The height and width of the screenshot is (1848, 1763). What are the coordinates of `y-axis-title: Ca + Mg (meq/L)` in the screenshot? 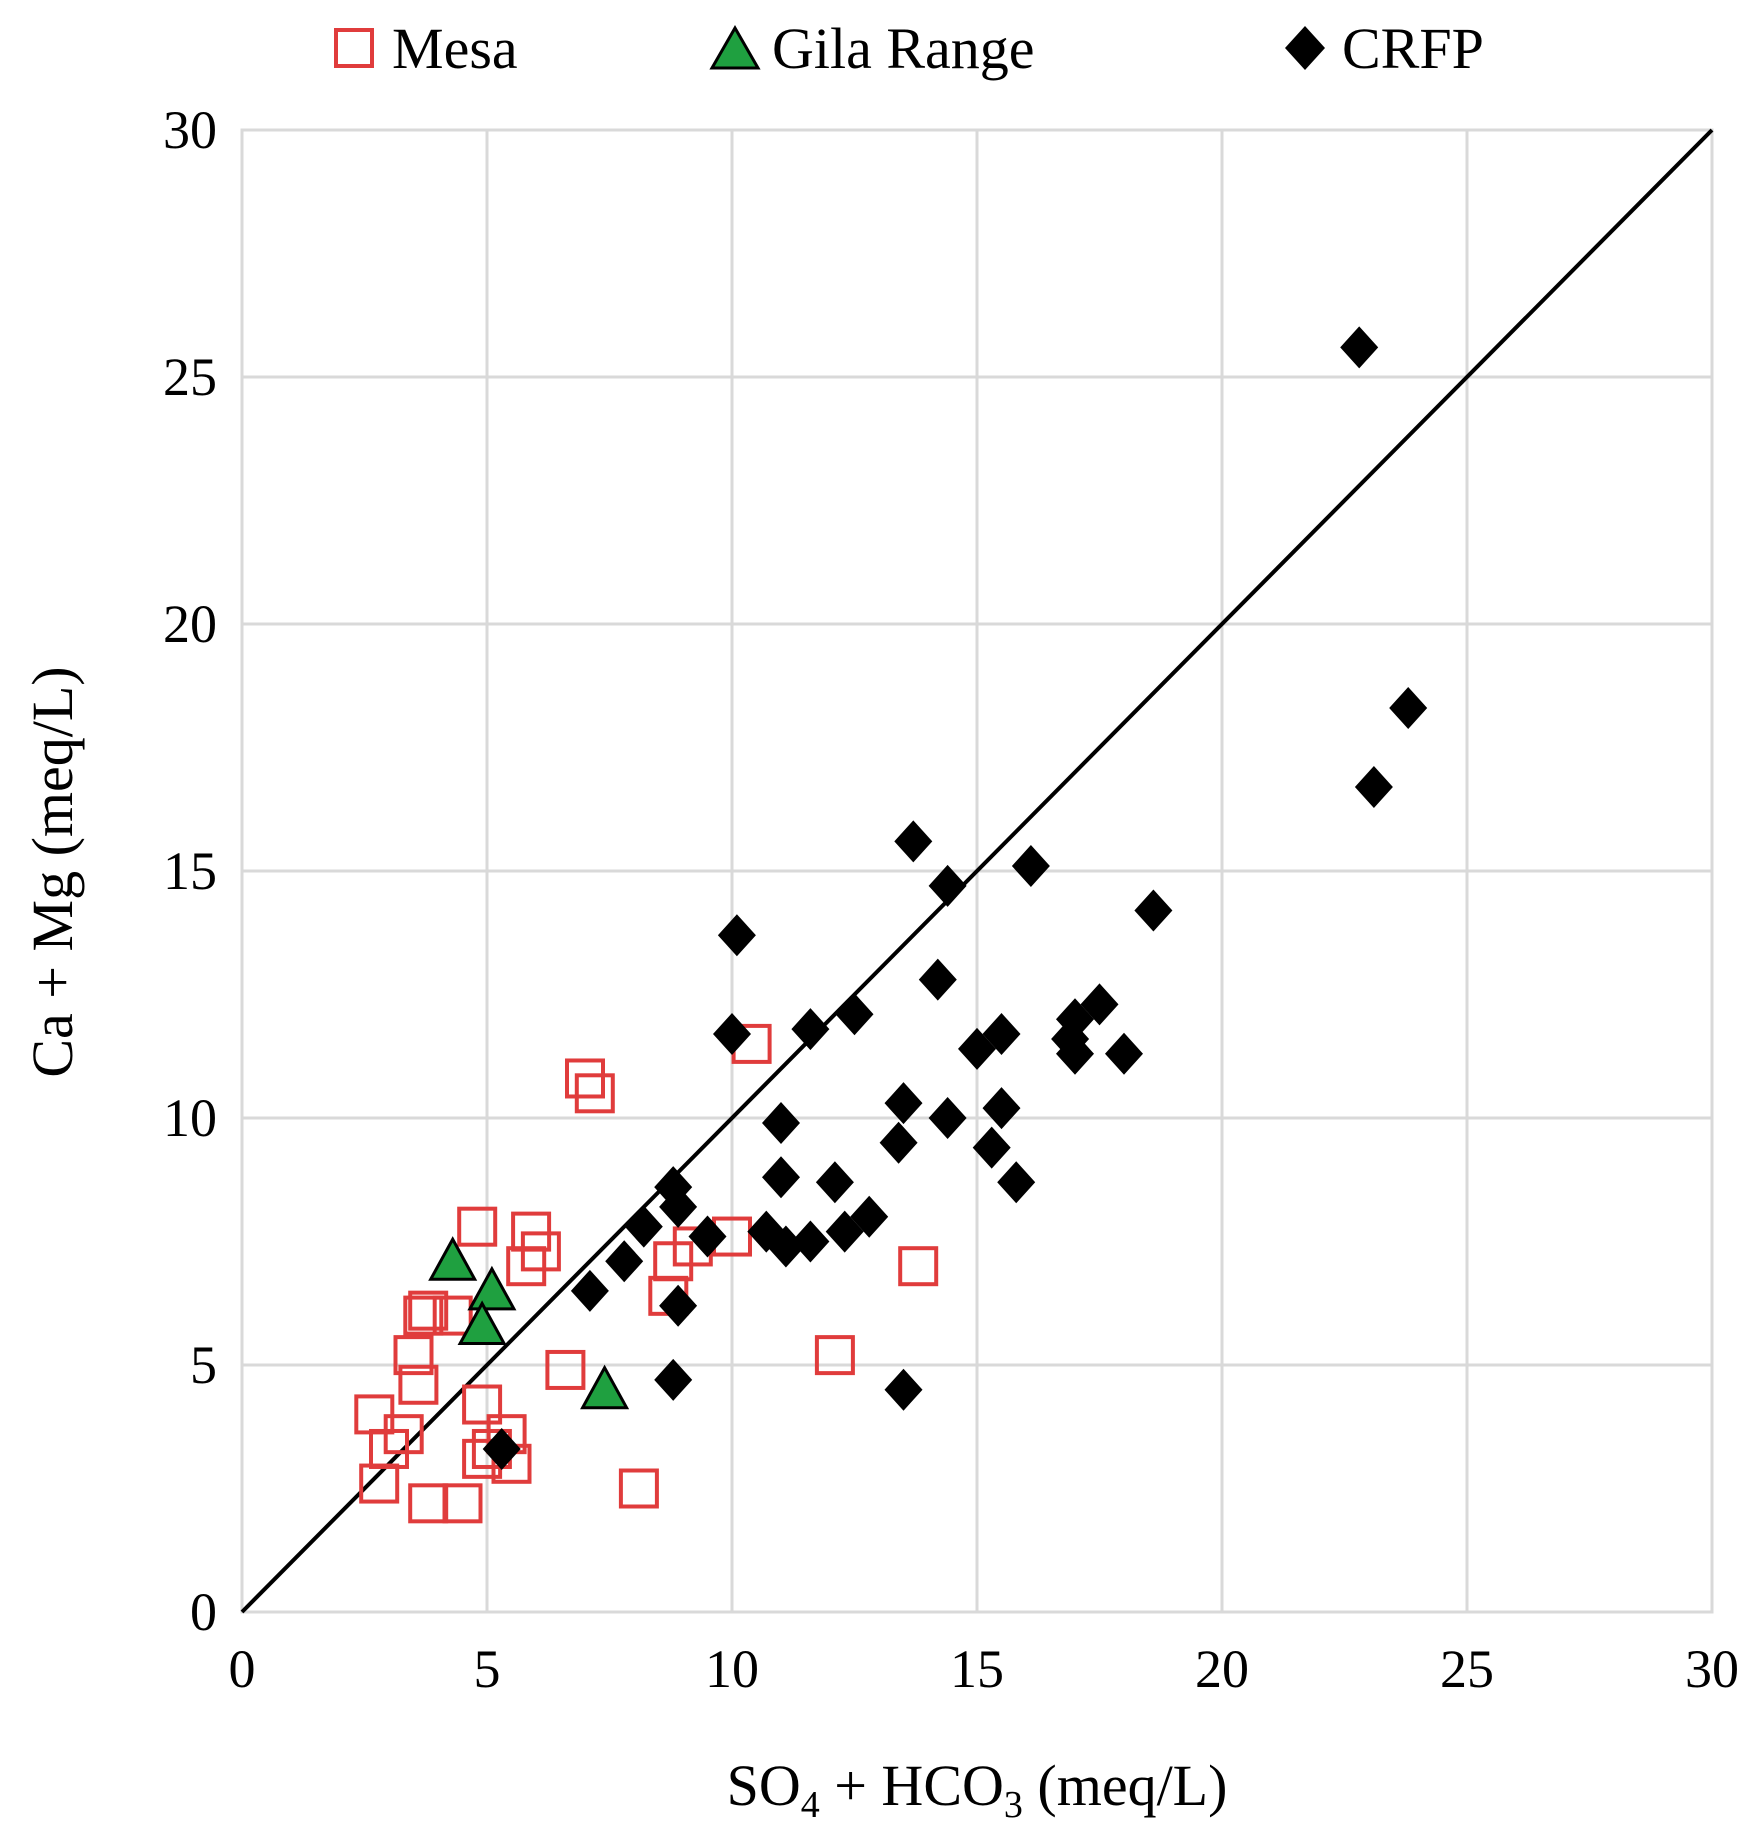 It's located at (52, 871).